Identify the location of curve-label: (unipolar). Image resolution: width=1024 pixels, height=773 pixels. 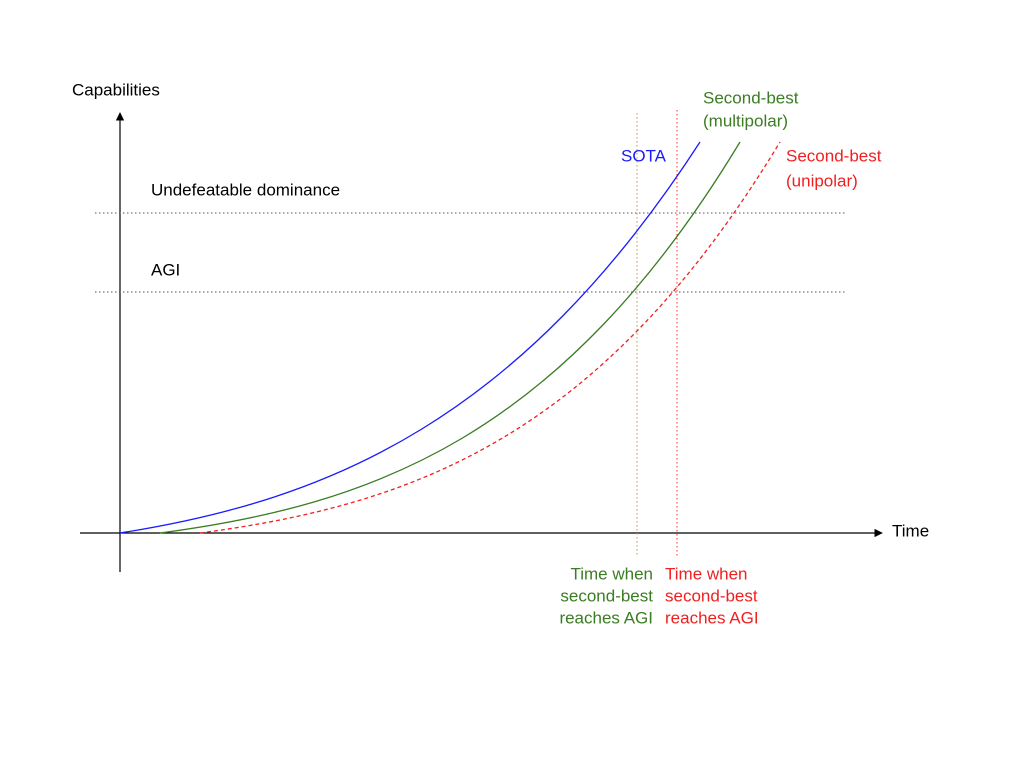
(822, 180).